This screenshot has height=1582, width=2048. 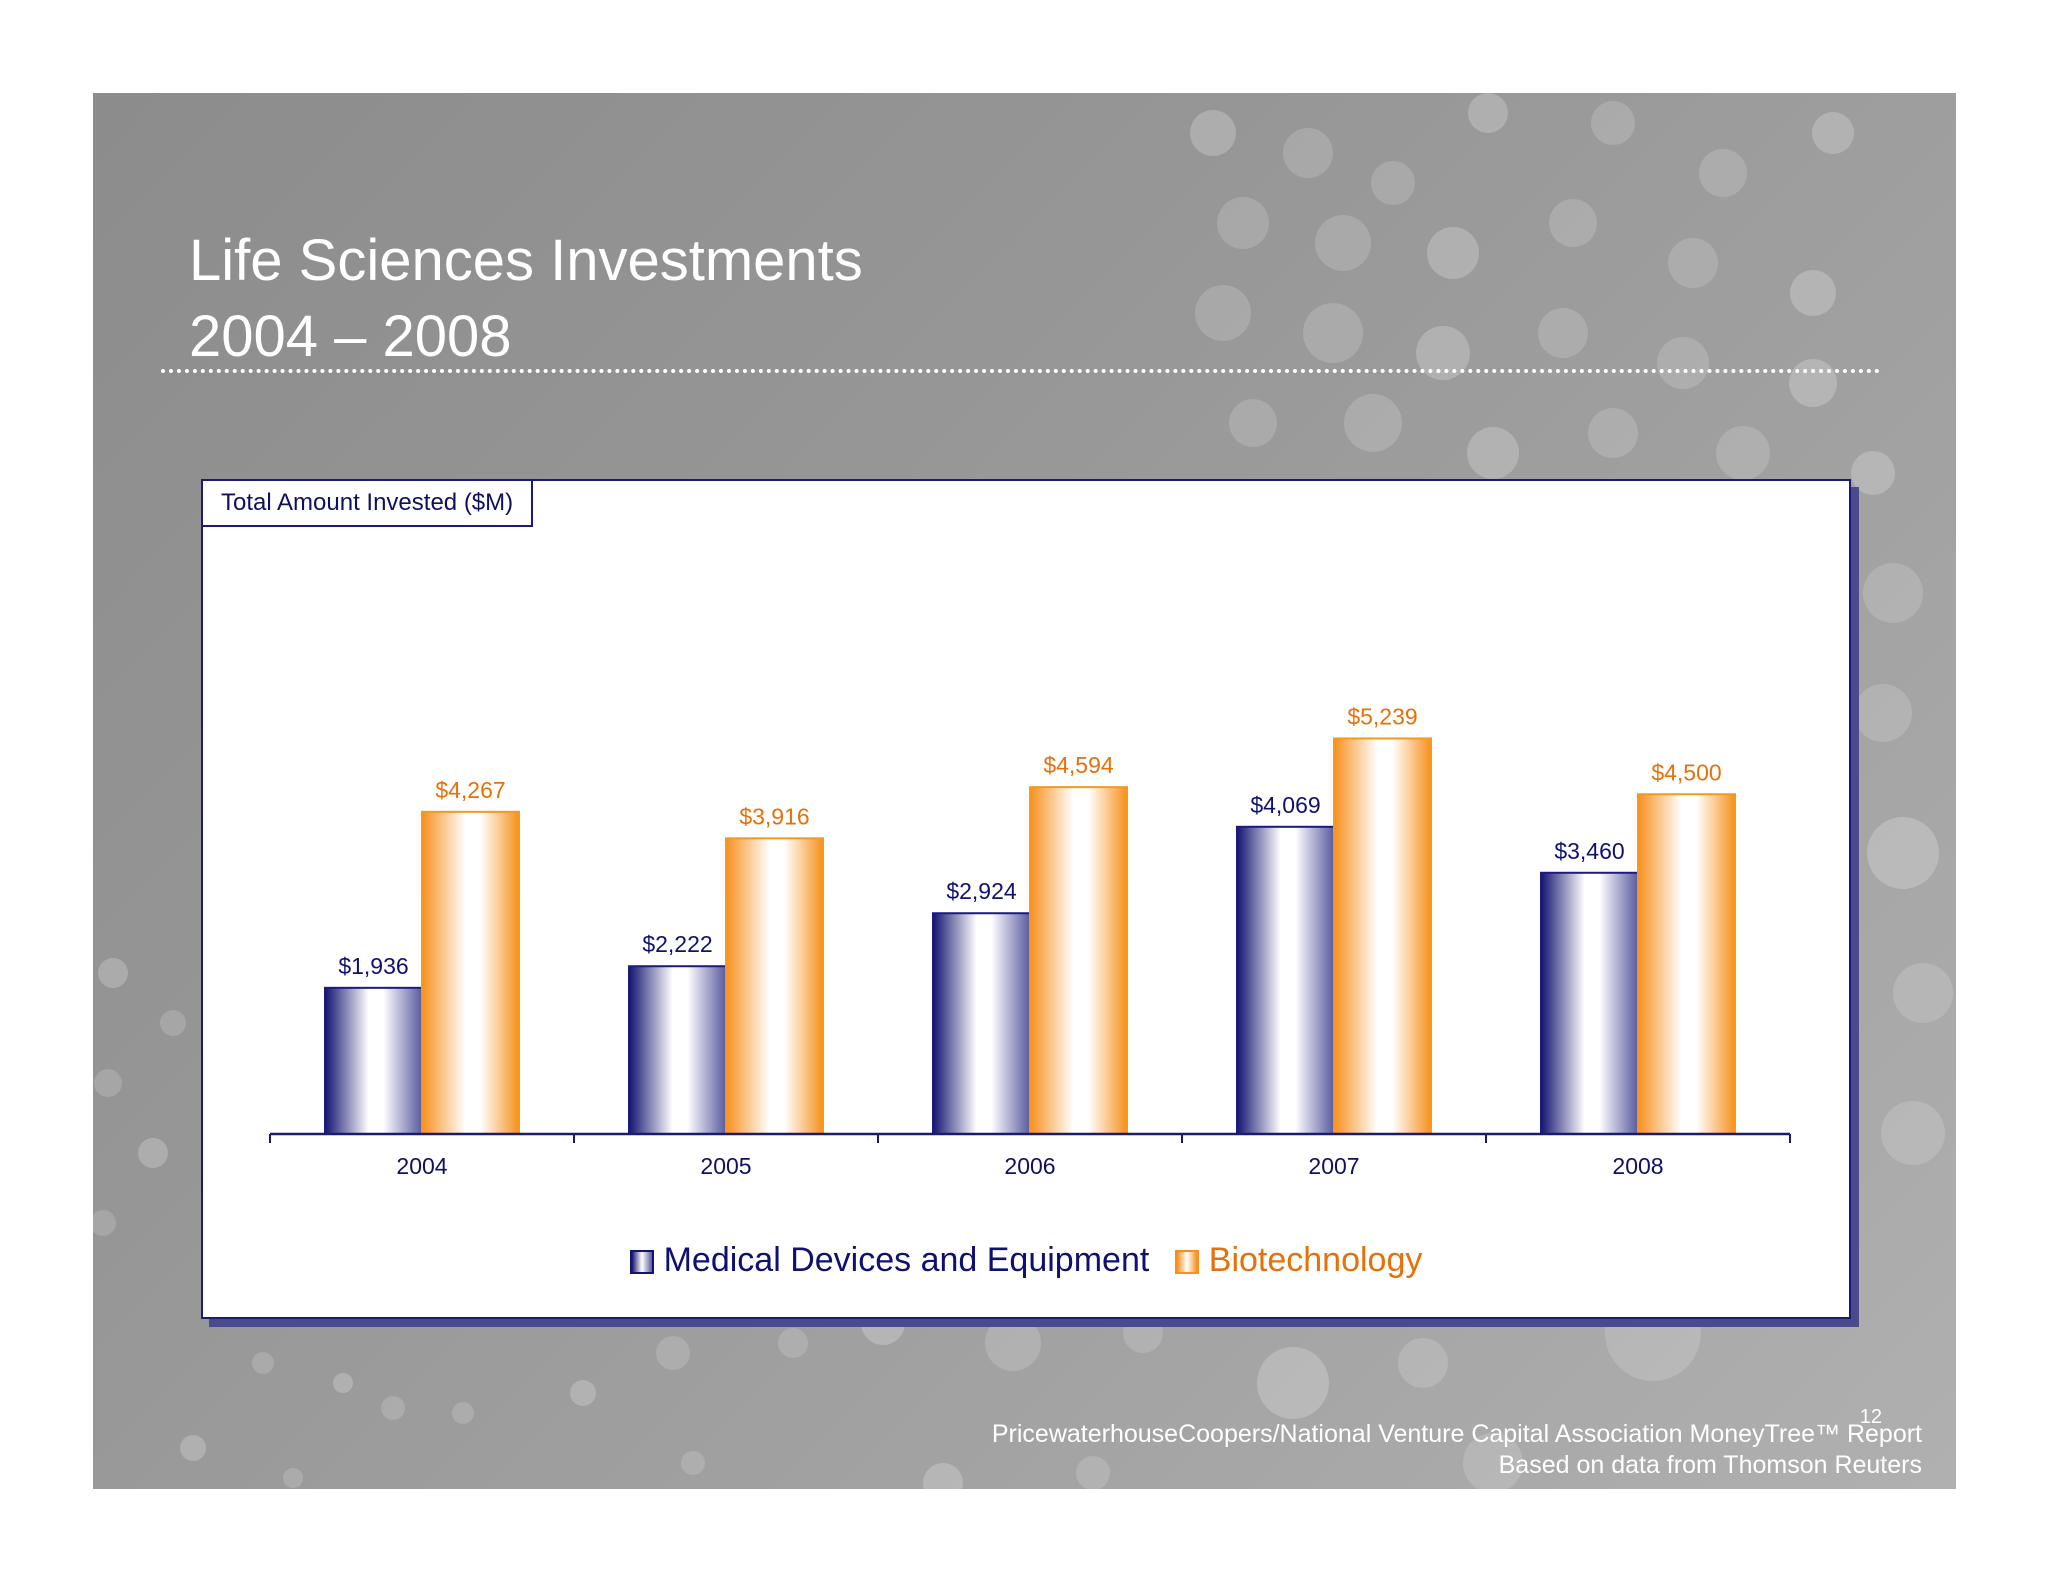 I want to click on data-label-biotechnology-2008: $4,500, so click(x=1686, y=772).